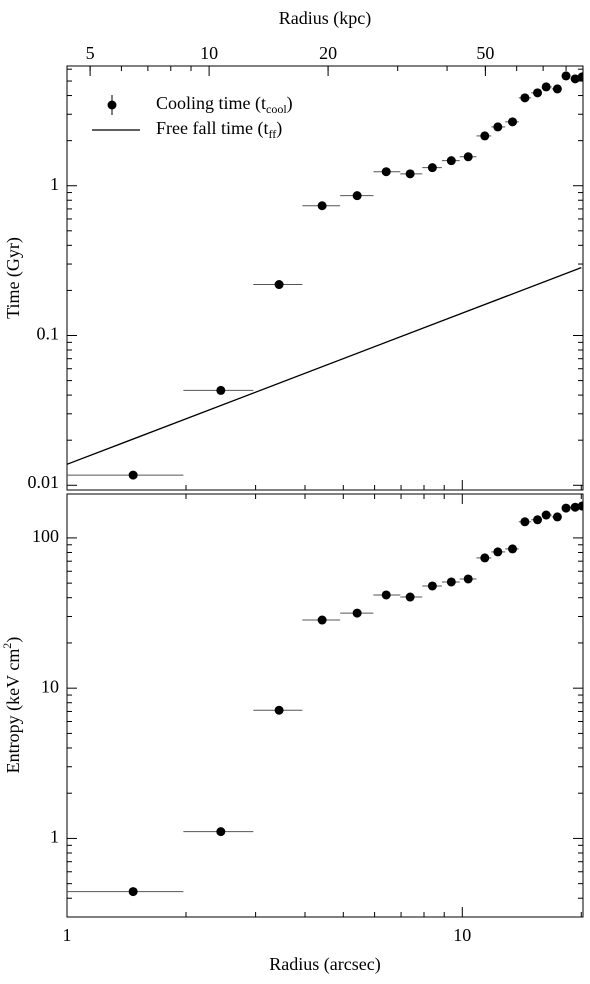 The image size is (590, 984). Describe the element at coordinates (324, 964) in the screenshot. I see `x-axis-label: Radius (arcsec)` at that location.